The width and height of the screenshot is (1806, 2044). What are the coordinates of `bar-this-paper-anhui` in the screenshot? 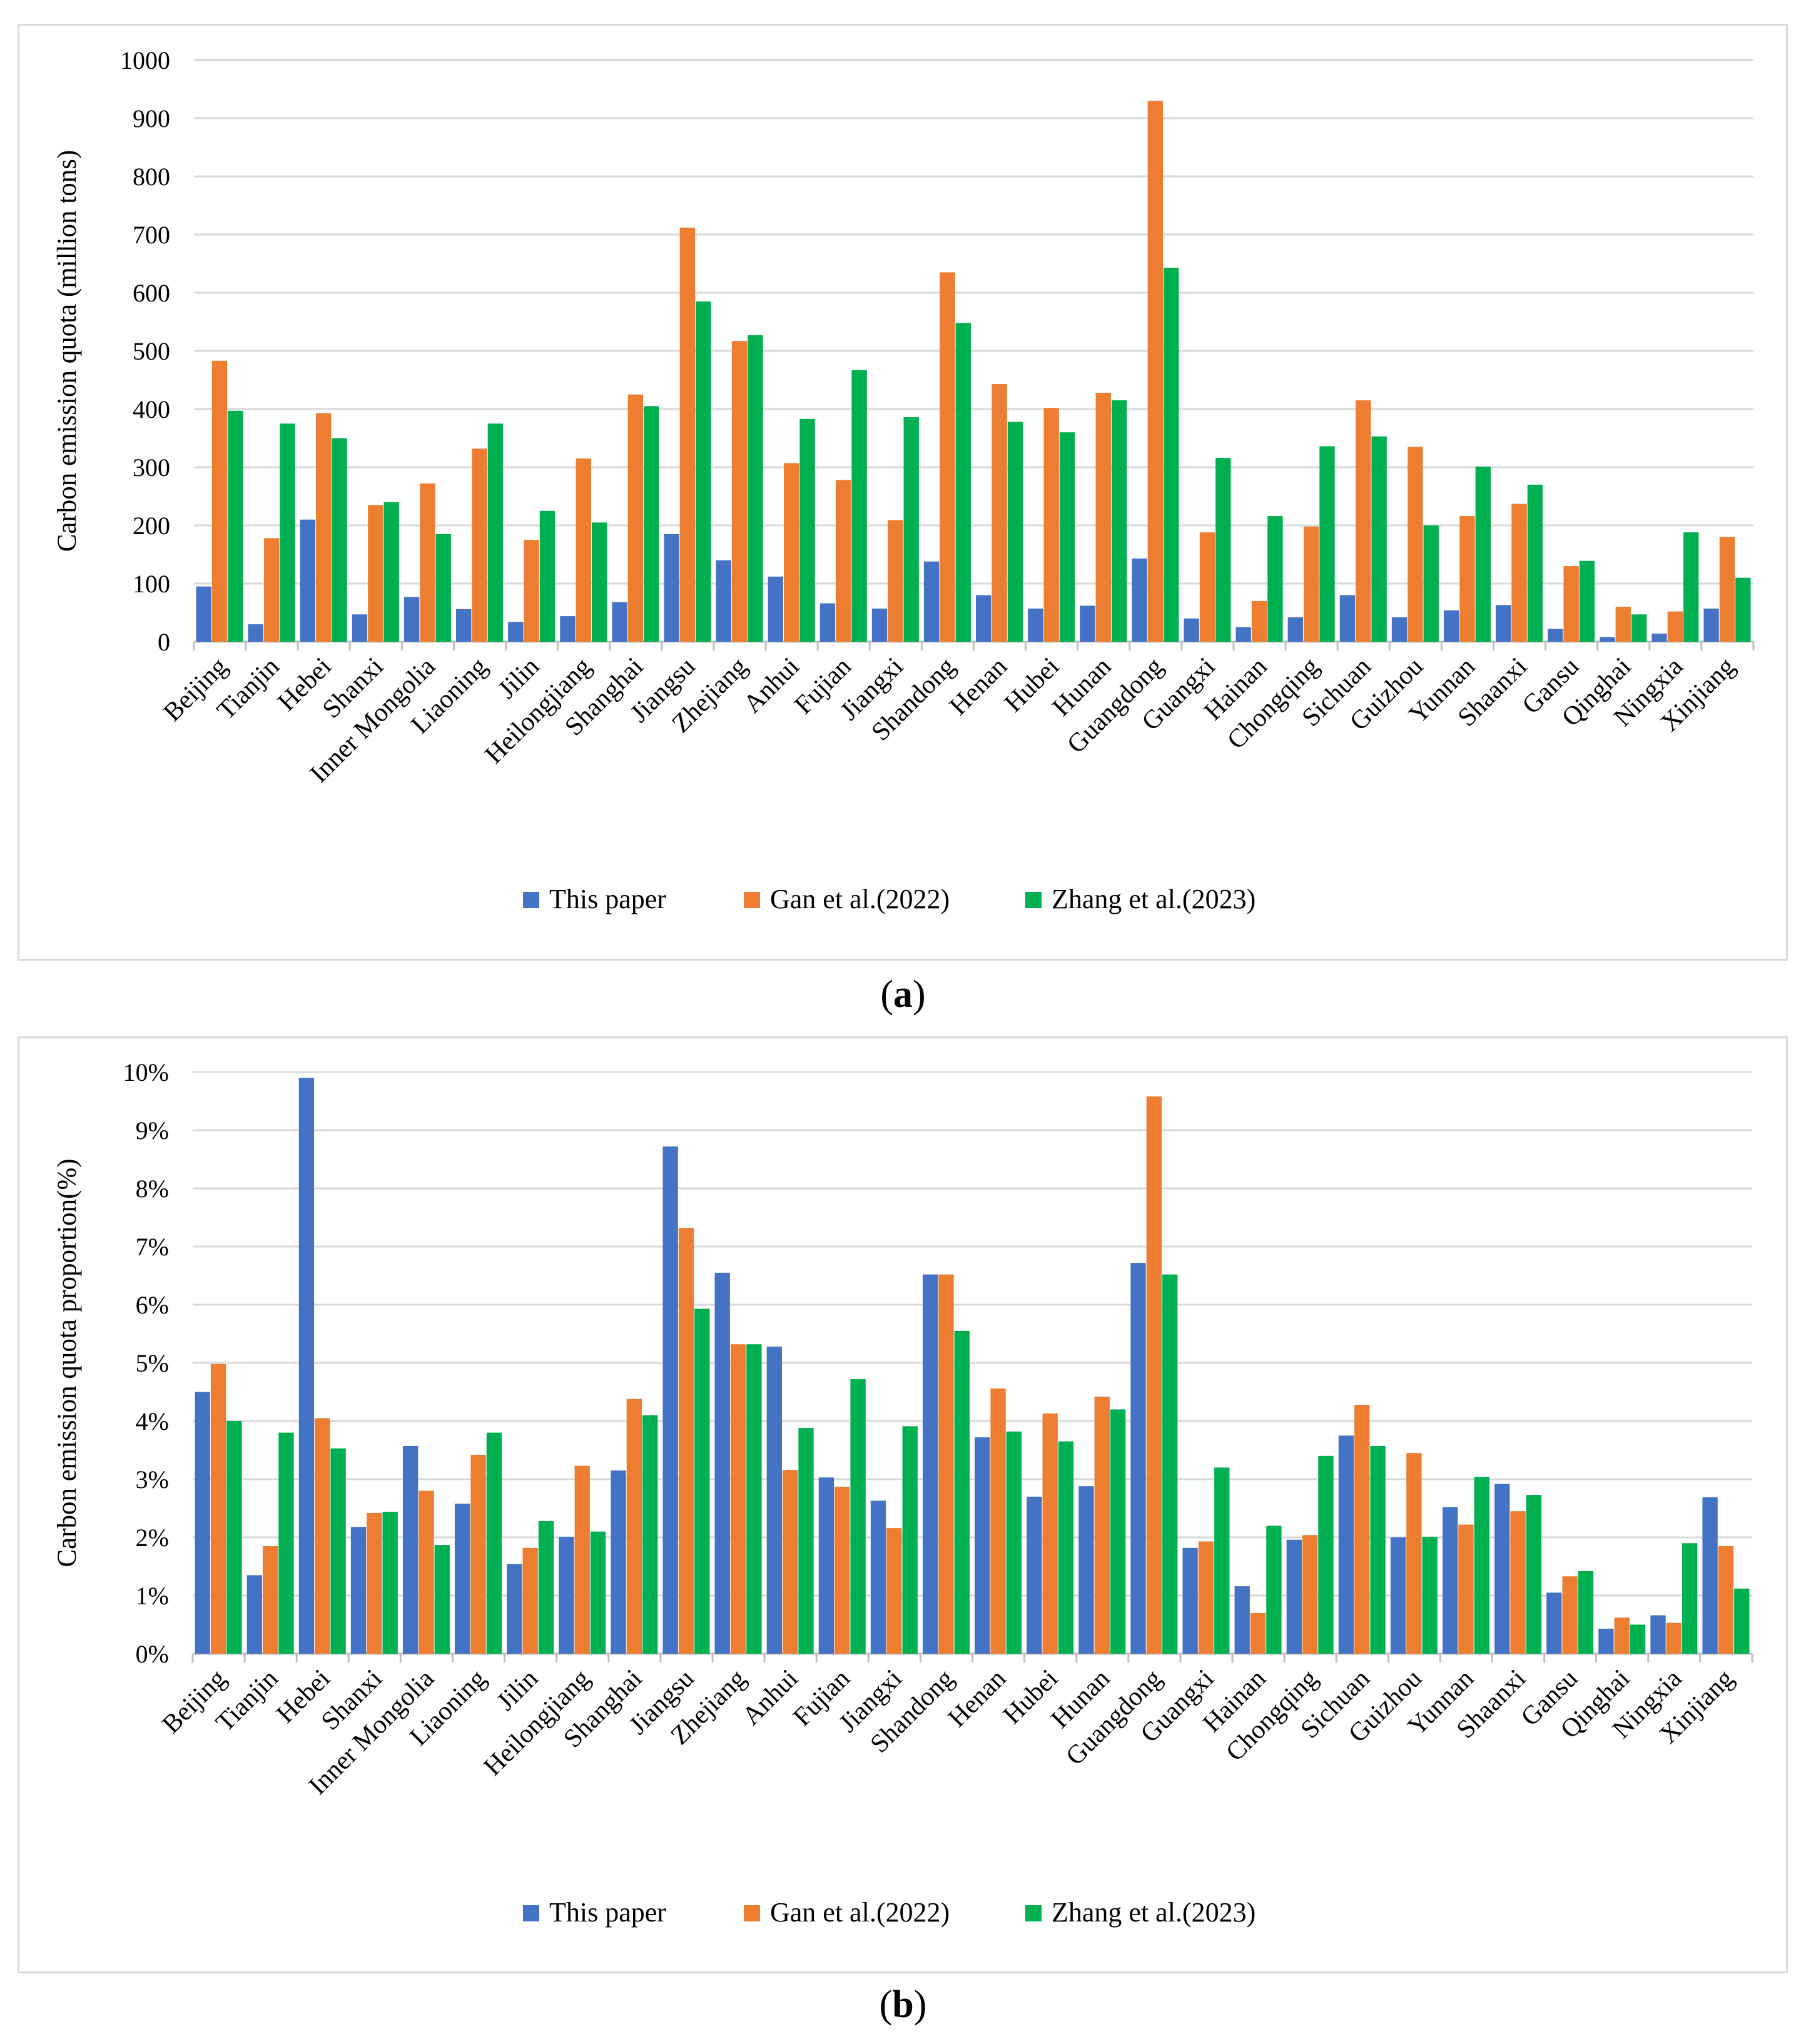 It's located at (776, 609).